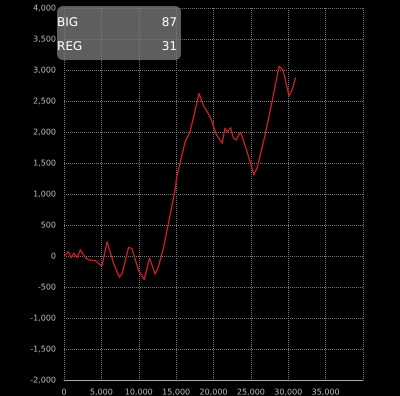  I want to click on x-tick-label: 10,000, so click(138, 392).